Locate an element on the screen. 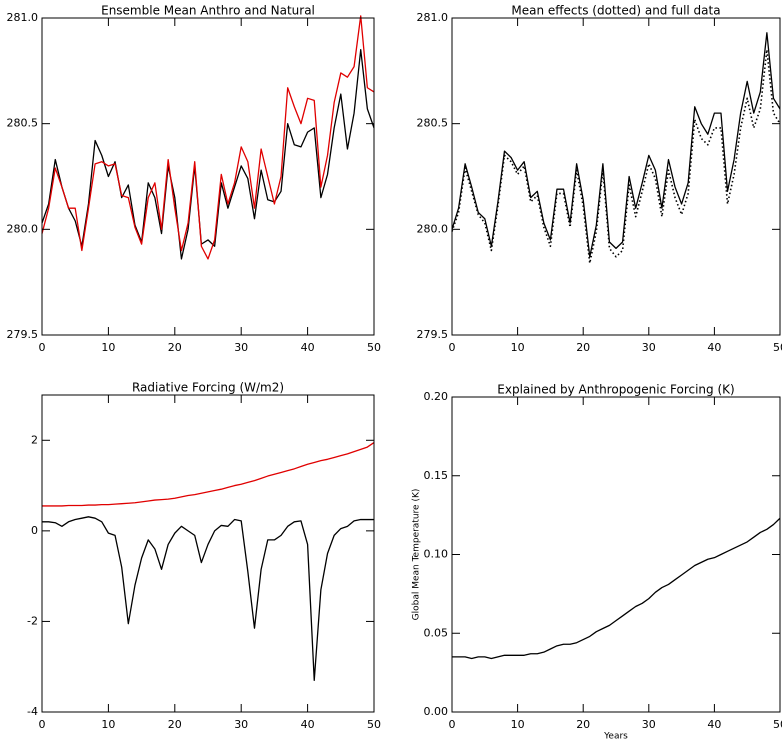 This screenshot has width=782, height=742. y-tick-label: -4 is located at coordinates (32, 711).